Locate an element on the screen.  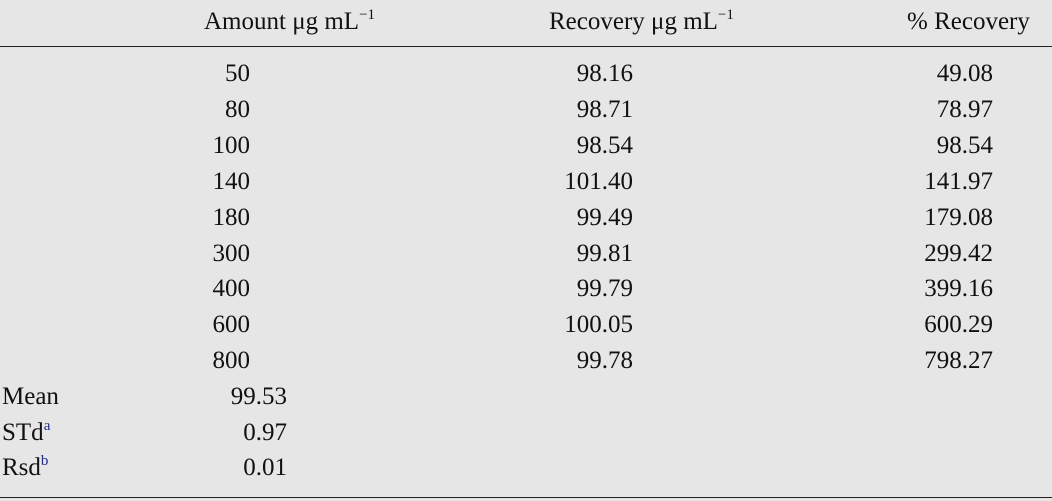
table-cell: 49.08 is located at coordinates (965, 74).